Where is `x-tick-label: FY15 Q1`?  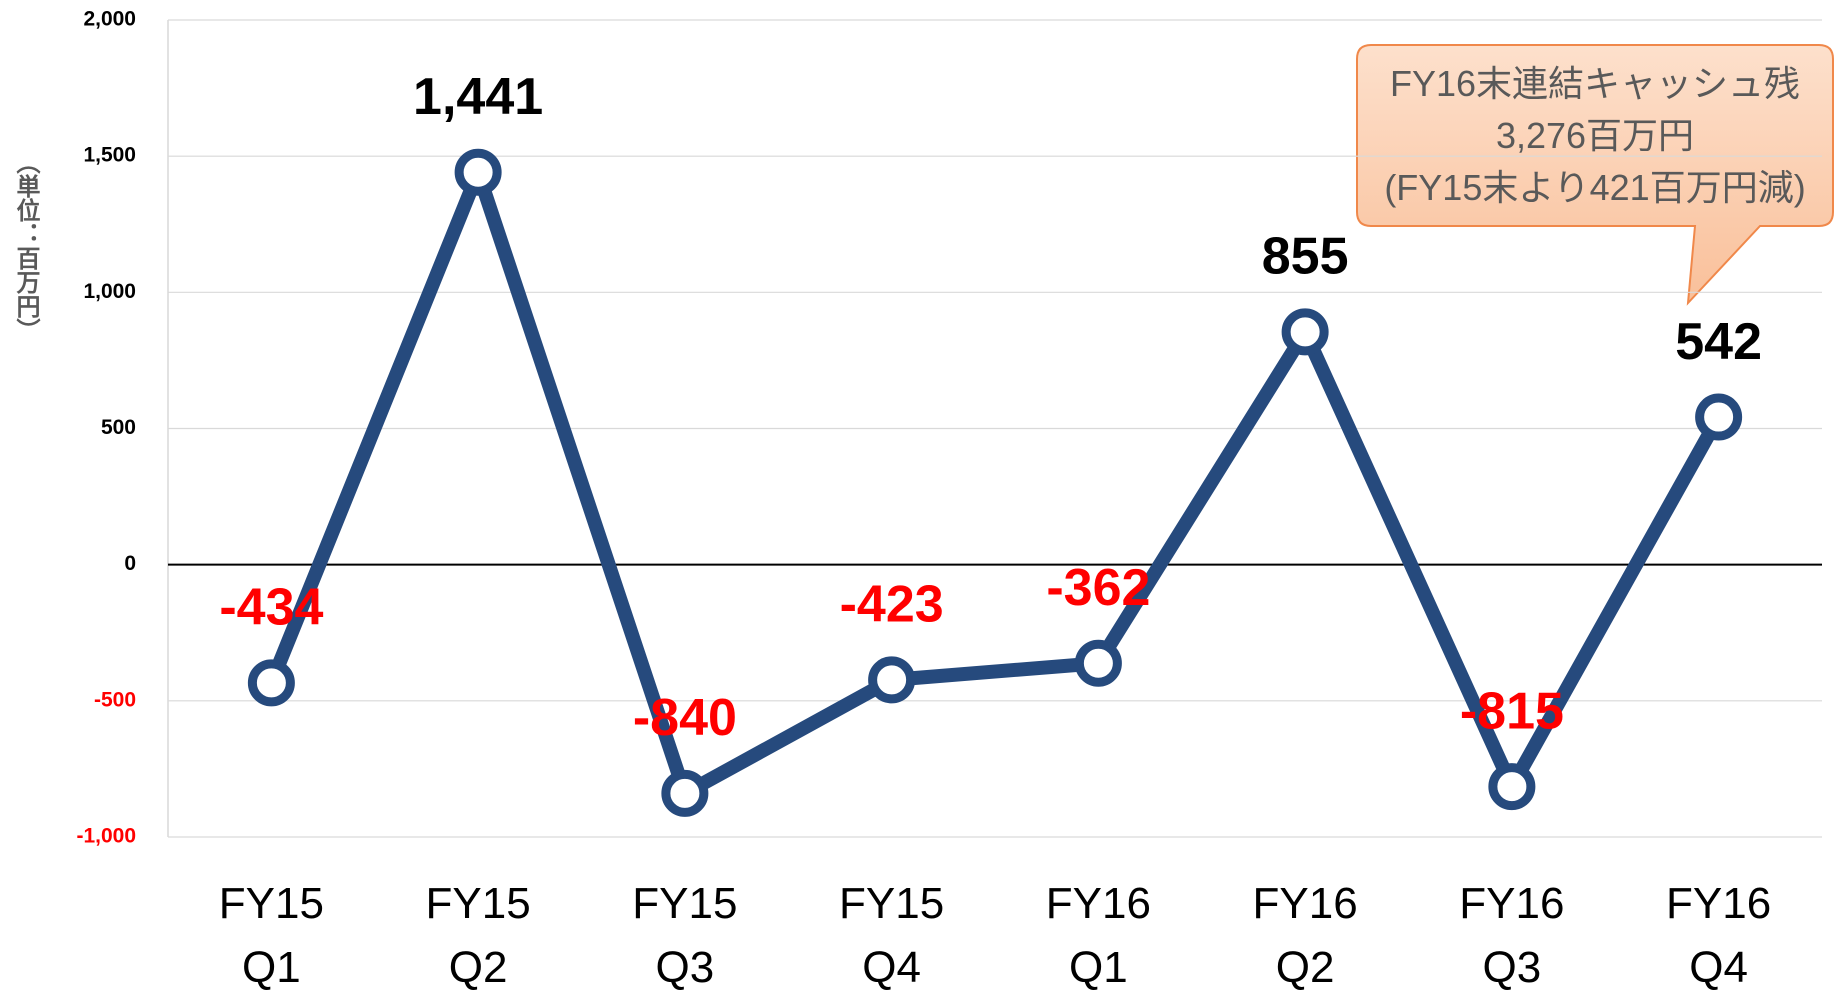
x-tick-label: FY15 Q1 is located at coordinates (271, 935).